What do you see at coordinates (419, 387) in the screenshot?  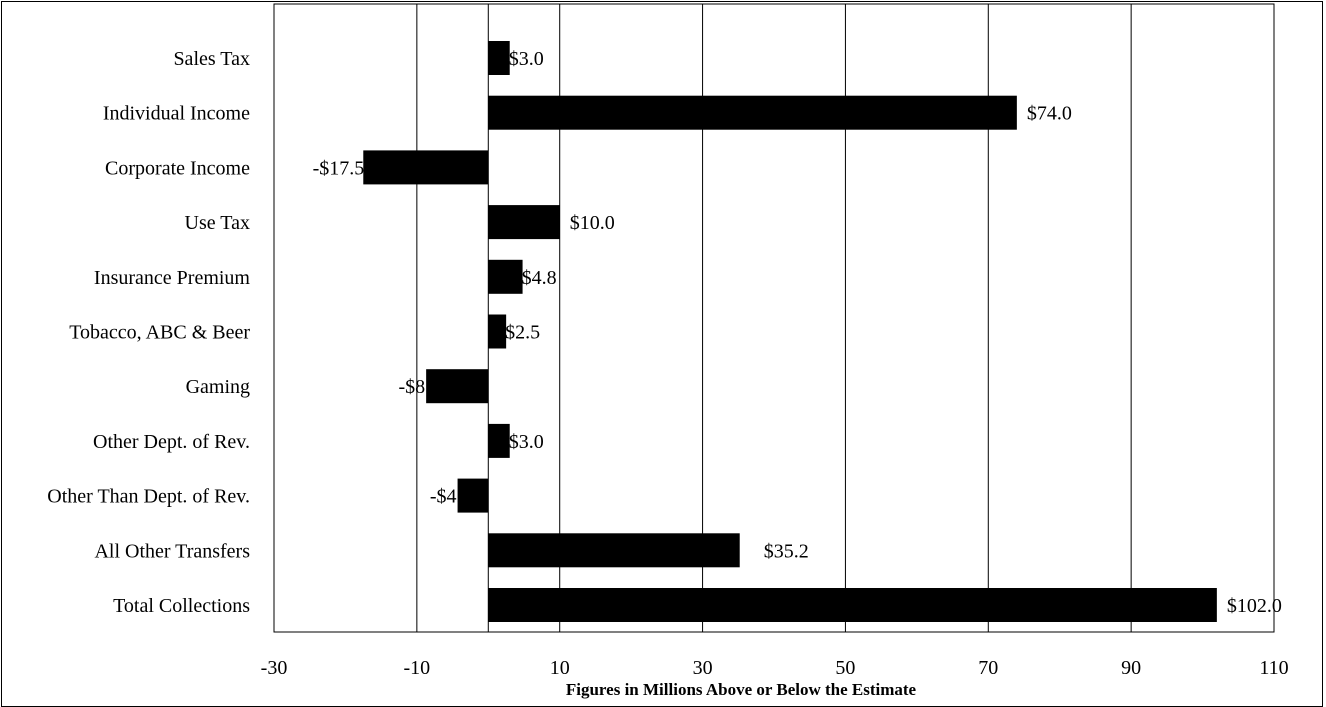 I see `data-label: -$8.7` at bounding box center [419, 387].